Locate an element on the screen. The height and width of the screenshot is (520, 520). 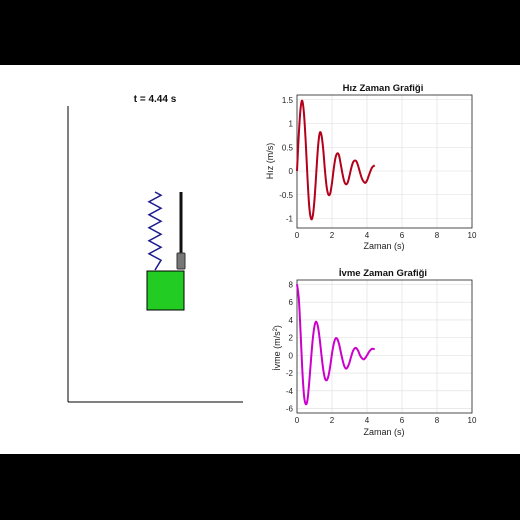
velocity-tick-labels: 0 2 4 6 8 10 -1 -0.5 0 0.5 1 1.5 is located at coordinates (378, 168).